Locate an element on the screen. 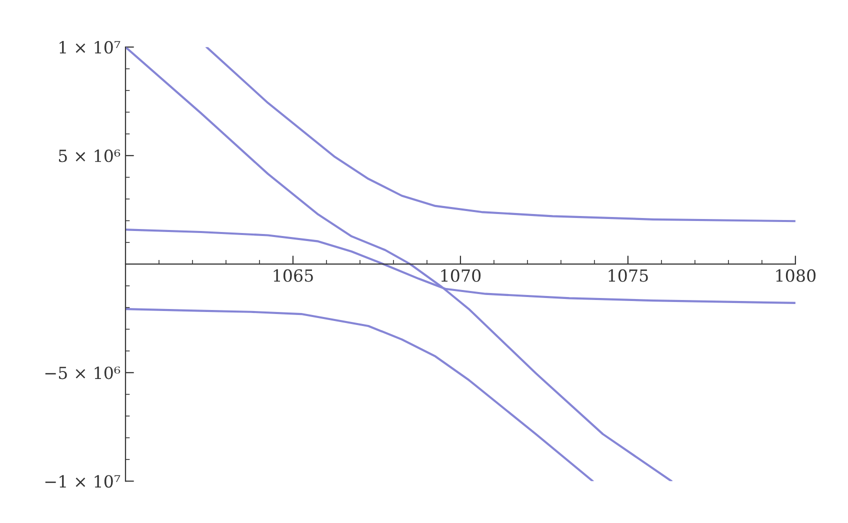 Image resolution: width=848 pixels, height=523 pixels. y-tick-label: −5 × 10⁶ is located at coordinates (82, 373).